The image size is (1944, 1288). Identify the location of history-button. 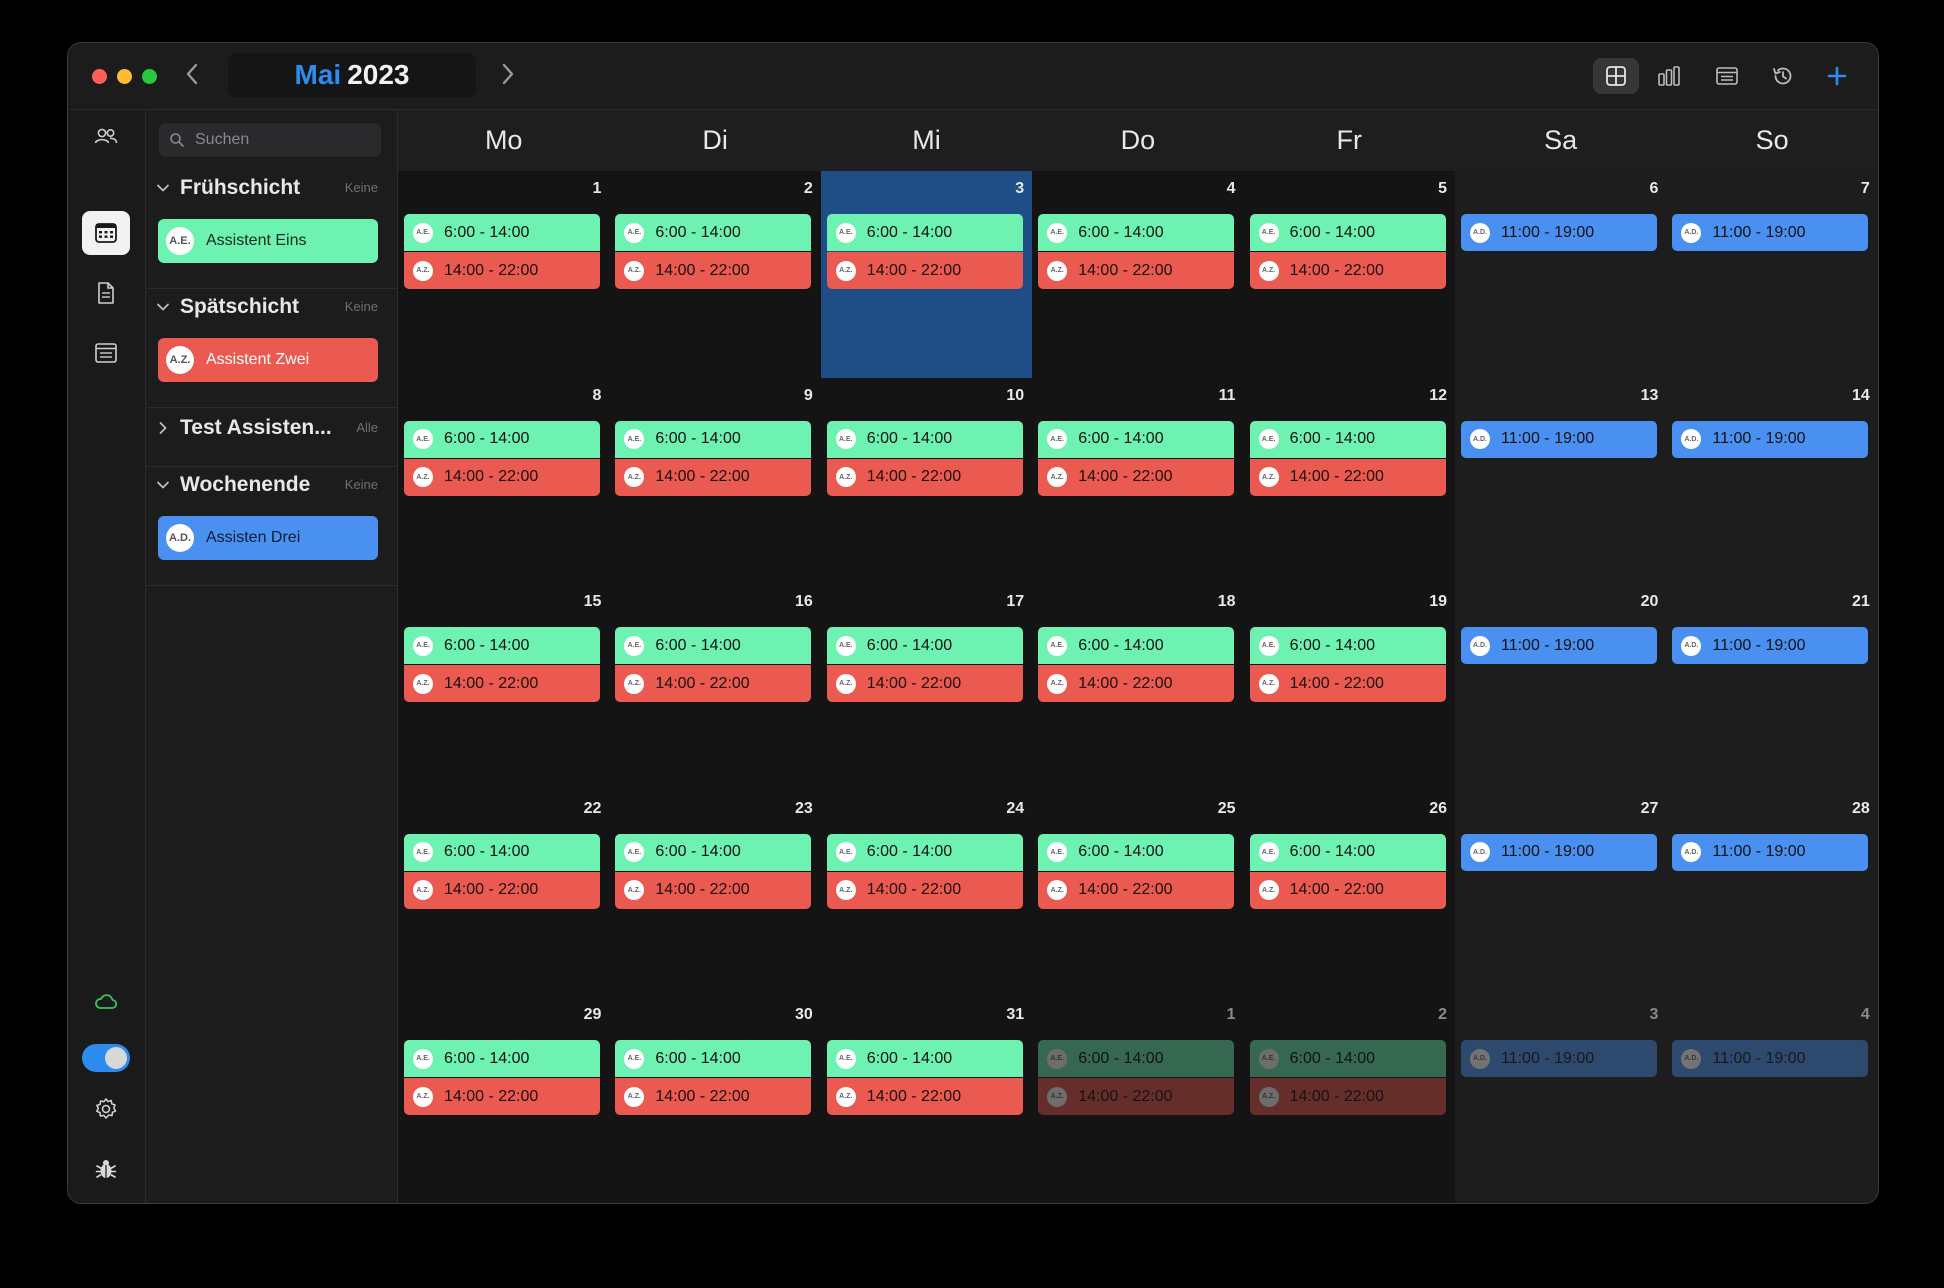
(1783, 76).